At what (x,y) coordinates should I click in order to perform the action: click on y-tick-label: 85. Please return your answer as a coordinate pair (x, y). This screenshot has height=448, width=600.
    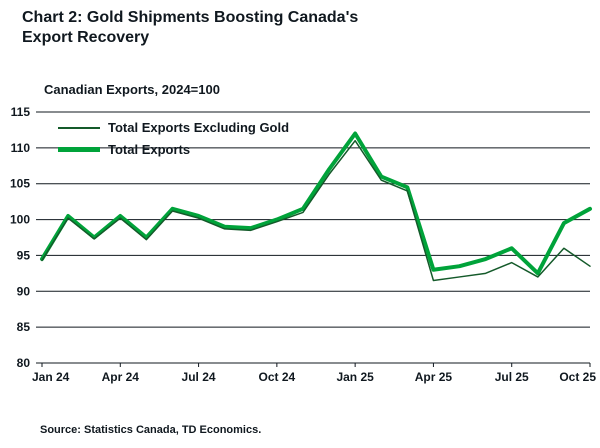
    Looking at the image, I should click on (24, 327).